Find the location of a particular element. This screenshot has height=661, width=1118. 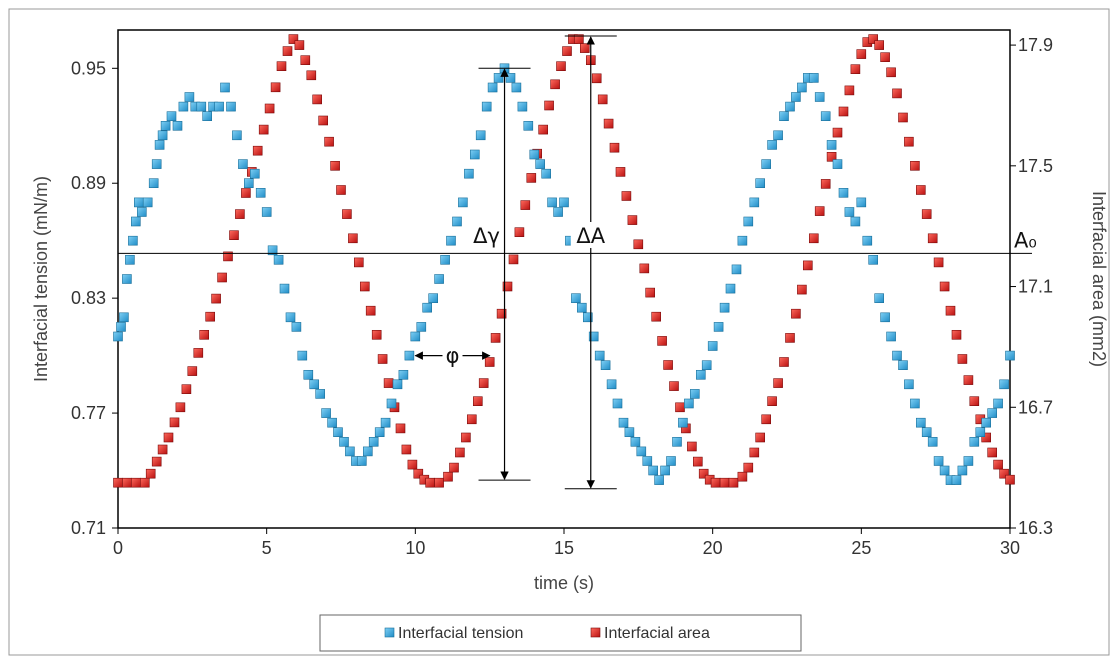

y-left-tick-label: 0.77 is located at coordinates (88, 413).